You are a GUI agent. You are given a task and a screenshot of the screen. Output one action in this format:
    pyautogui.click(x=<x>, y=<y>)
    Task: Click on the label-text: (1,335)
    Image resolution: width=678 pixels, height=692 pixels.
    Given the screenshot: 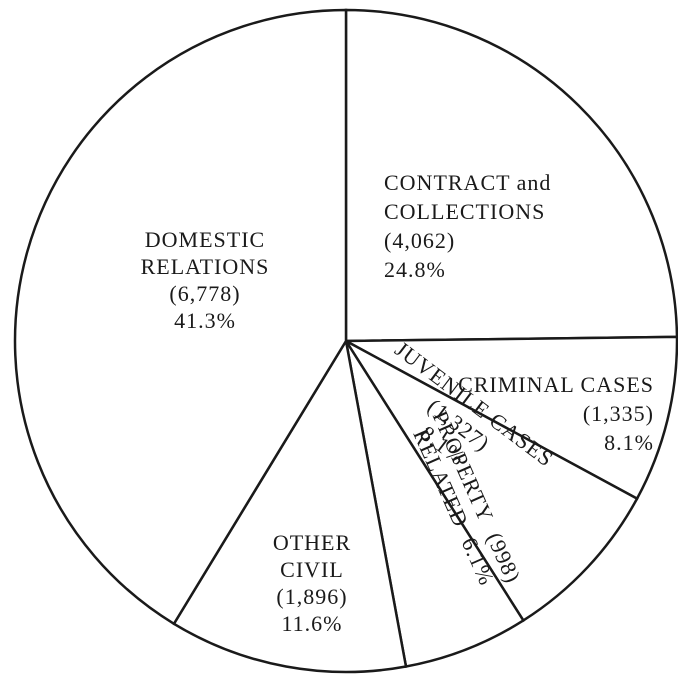 What is the action you would take?
    pyautogui.click(x=618, y=413)
    